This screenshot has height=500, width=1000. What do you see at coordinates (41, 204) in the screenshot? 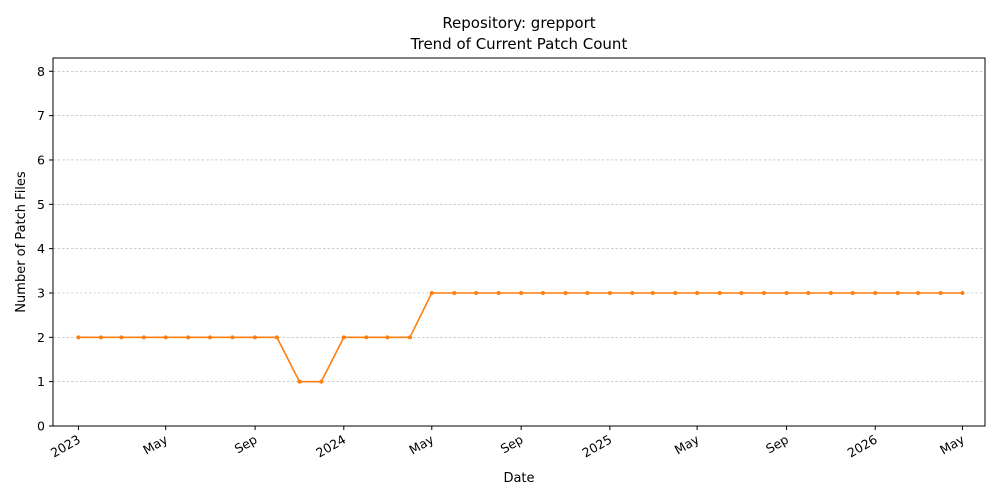
I see `y-tick-label: 5` at bounding box center [41, 204].